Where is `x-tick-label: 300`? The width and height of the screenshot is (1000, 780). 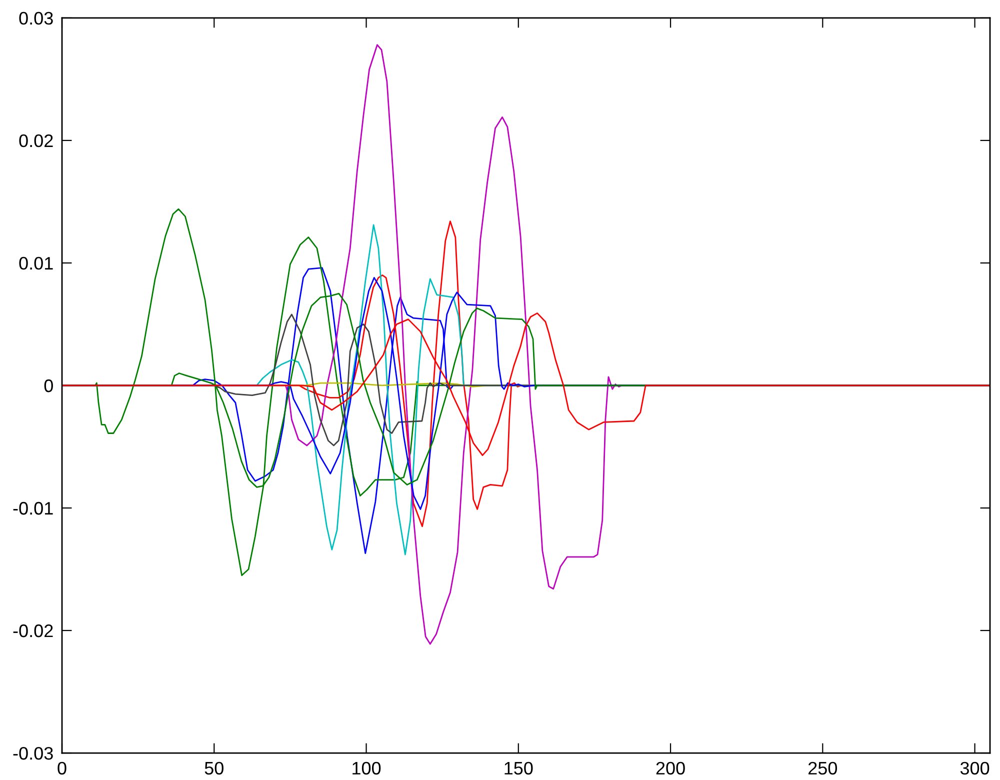
x-tick-label: 300 is located at coordinates (975, 768).